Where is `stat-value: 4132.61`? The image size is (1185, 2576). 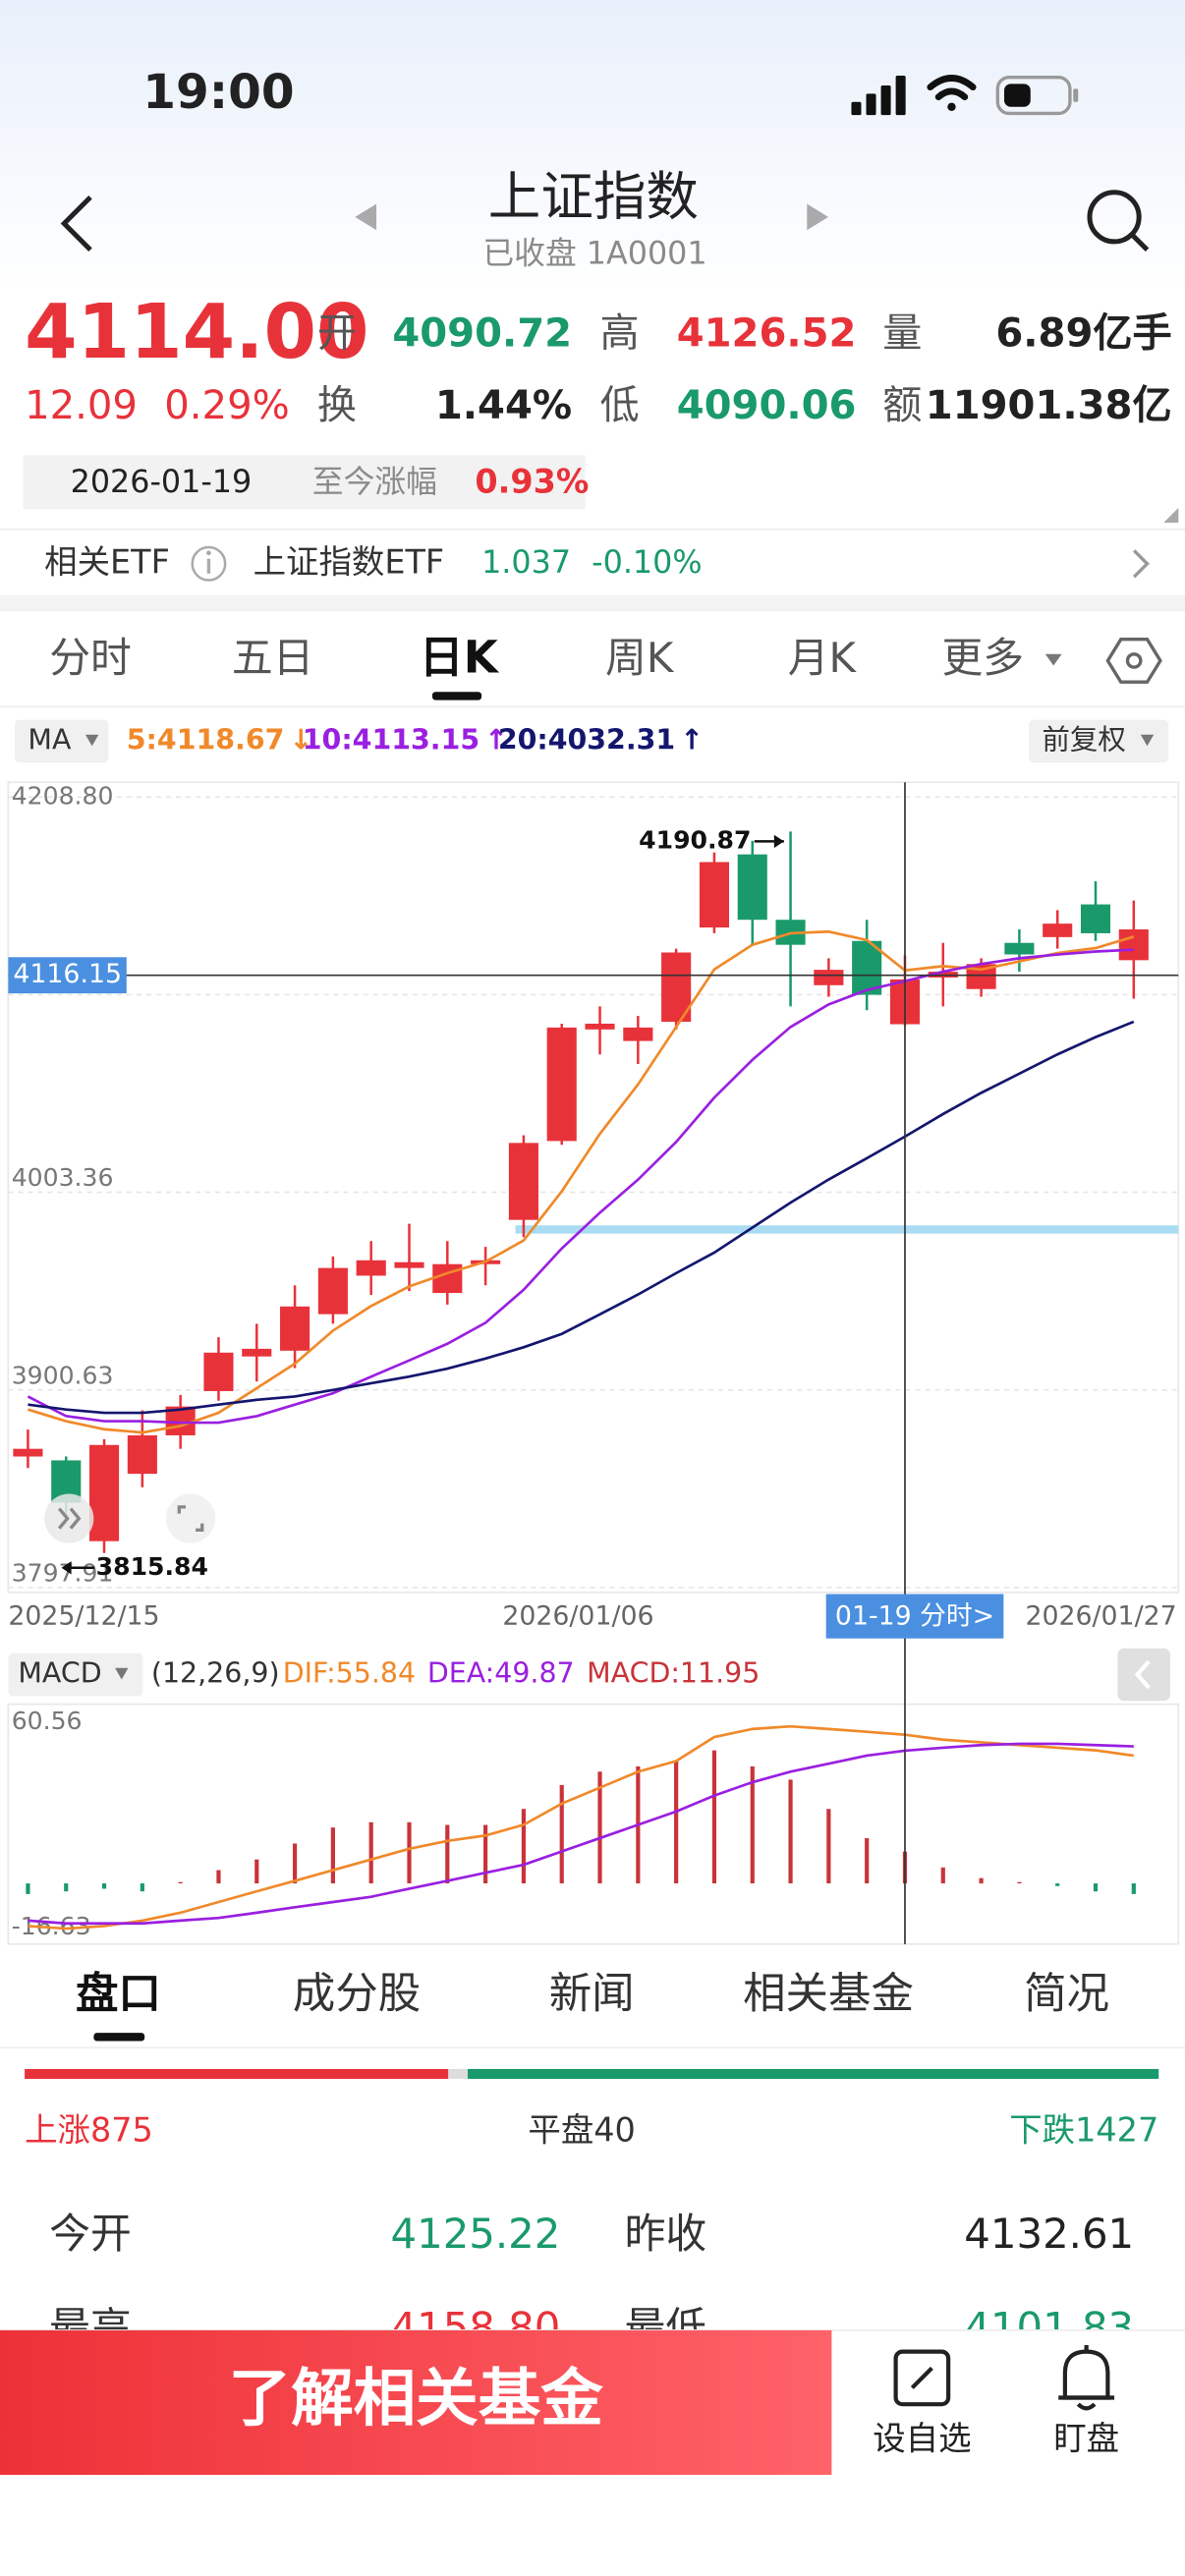
stat-value: 4132.61 is located at coordinates (1049, 2234).